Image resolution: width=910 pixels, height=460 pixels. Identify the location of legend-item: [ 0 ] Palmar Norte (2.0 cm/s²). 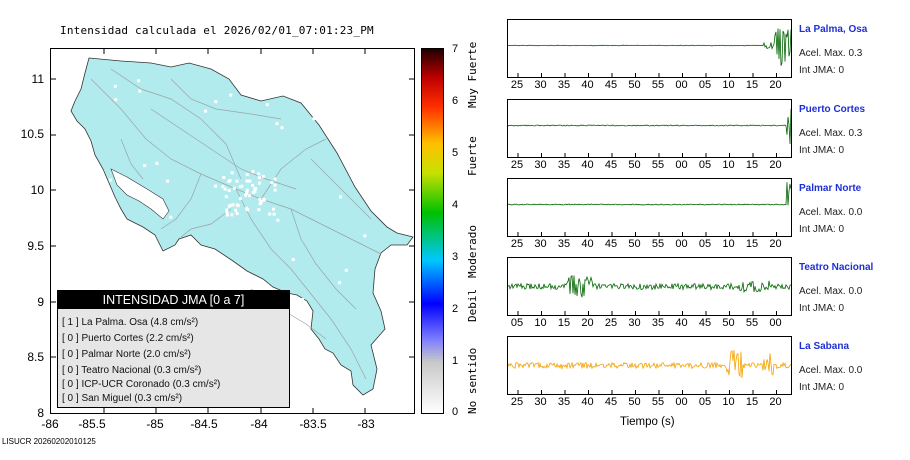
(126, 354).